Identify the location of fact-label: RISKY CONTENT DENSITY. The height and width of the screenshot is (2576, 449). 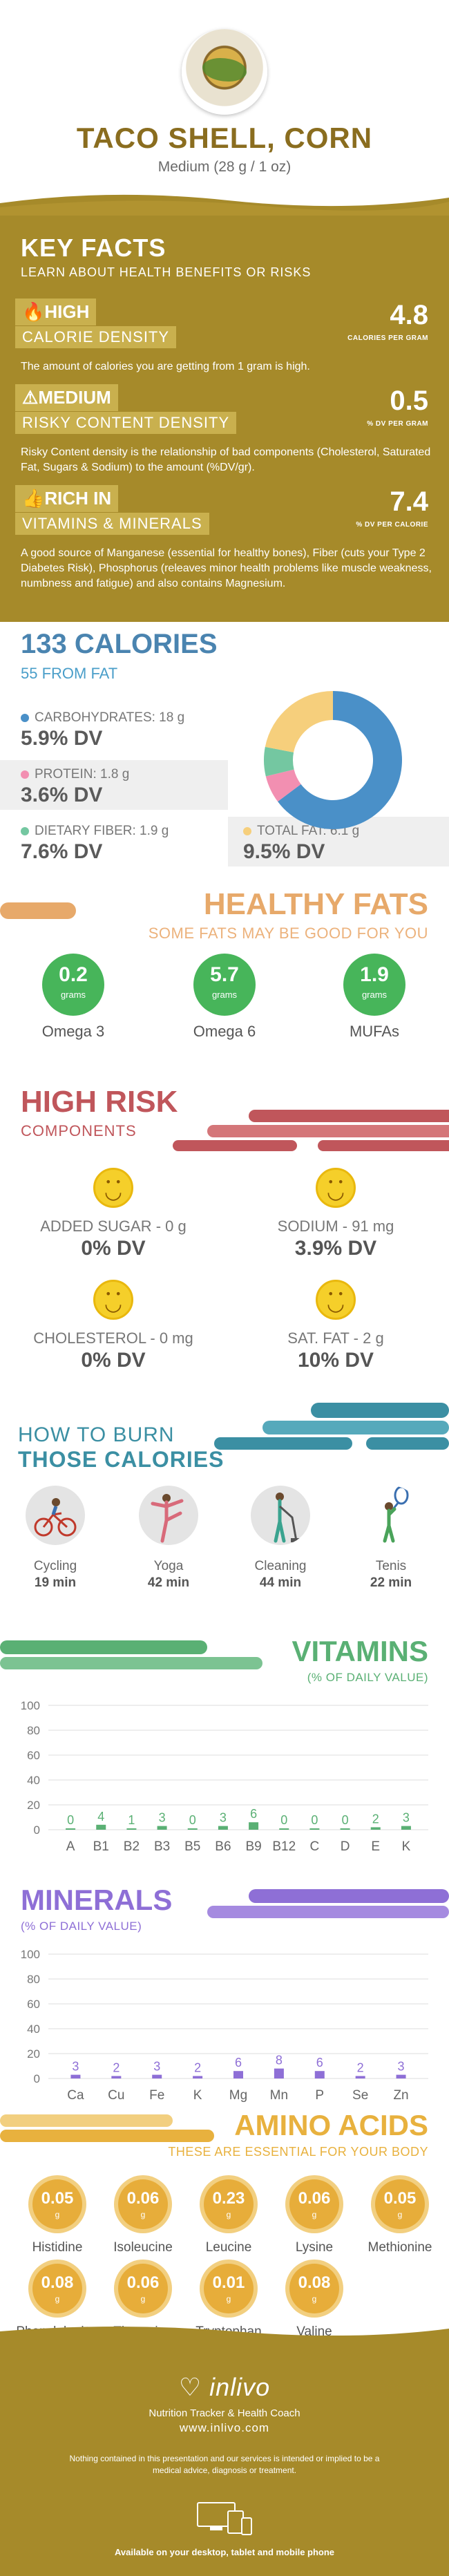
(126, 423).